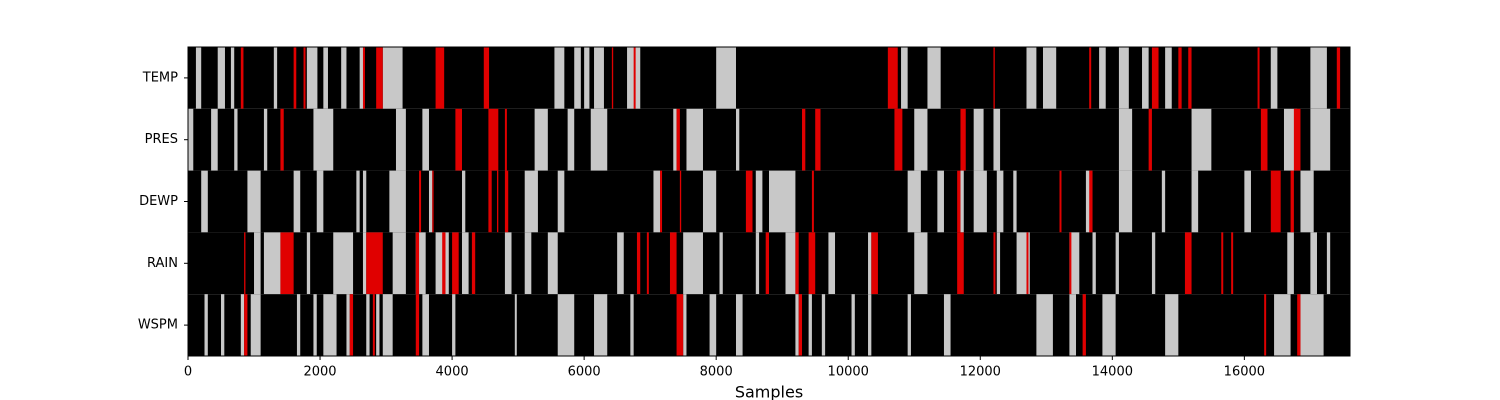 The height and width of the screenshot is (400, 1500). I want to click on y-tick-label: TEMP, so click(160, 77).